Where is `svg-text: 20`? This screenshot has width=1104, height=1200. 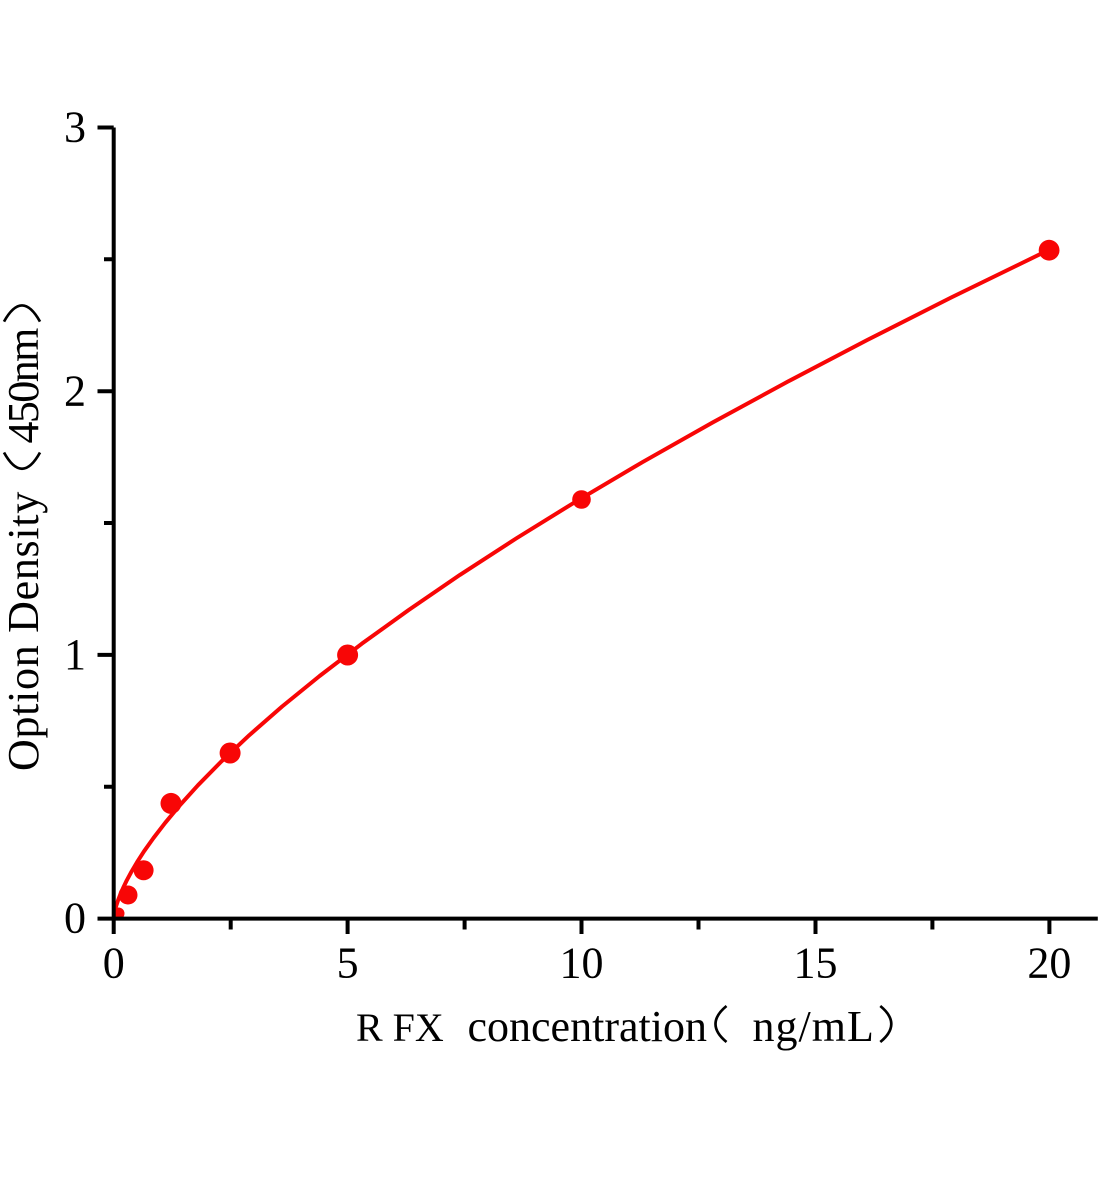 svg-text: 20 is located at coordinates (1049, 963).